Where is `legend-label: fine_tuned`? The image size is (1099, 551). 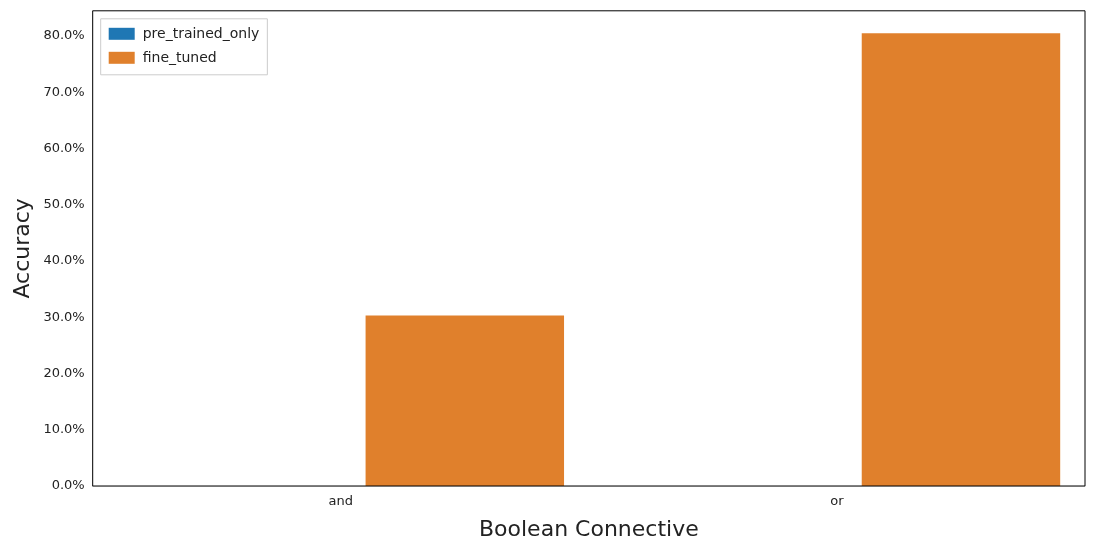
legend-label: fine_tuned is located at coordinates (179, 57).